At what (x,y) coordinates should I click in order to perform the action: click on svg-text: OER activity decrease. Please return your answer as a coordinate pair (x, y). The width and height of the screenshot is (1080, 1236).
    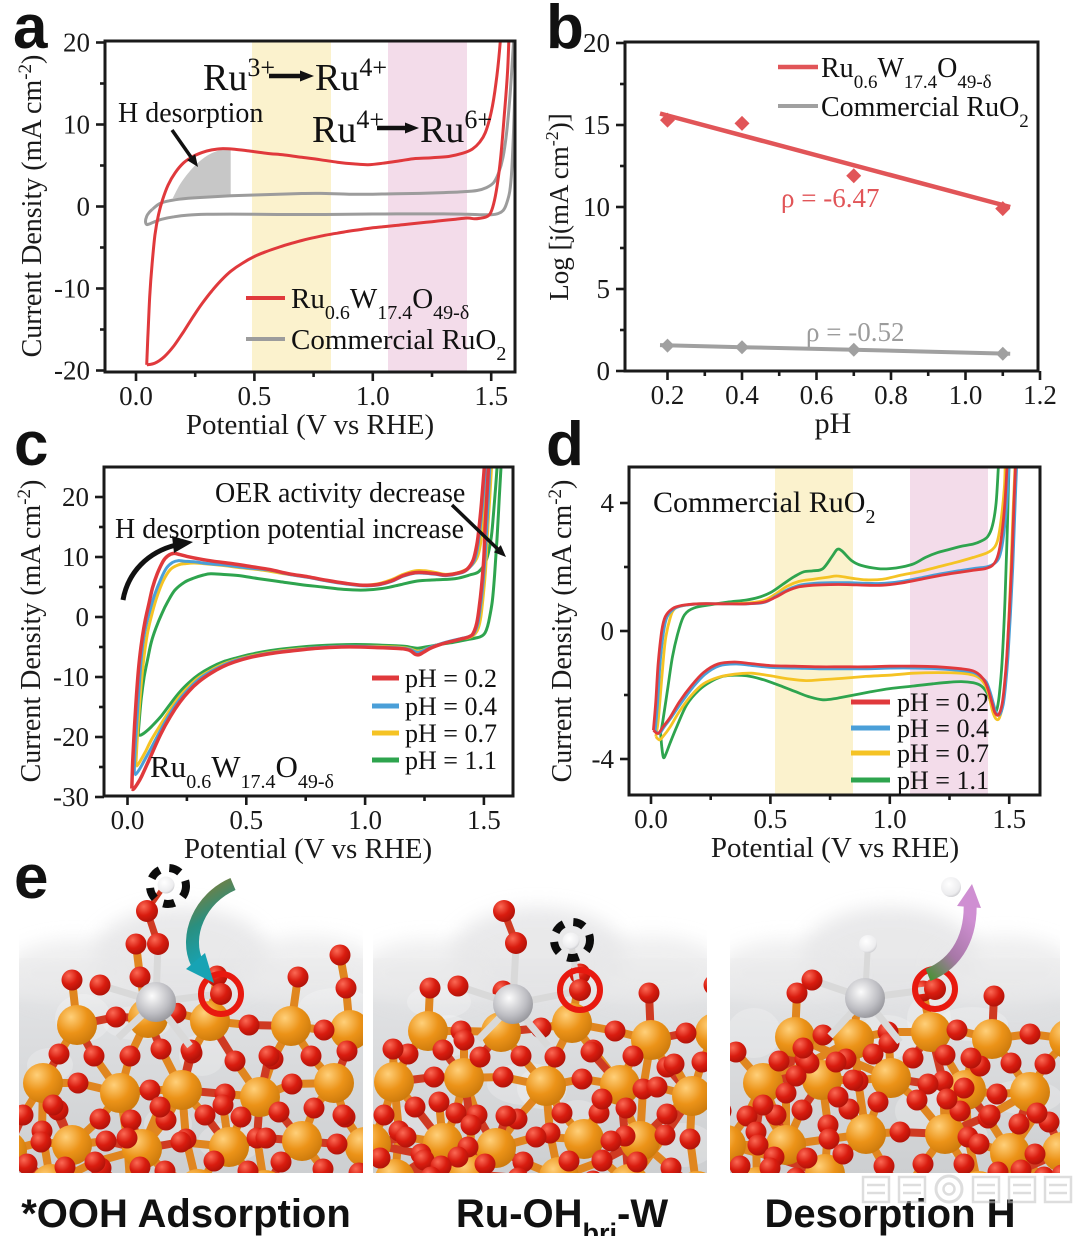
    Looking at the image, I should click on (340, 493).